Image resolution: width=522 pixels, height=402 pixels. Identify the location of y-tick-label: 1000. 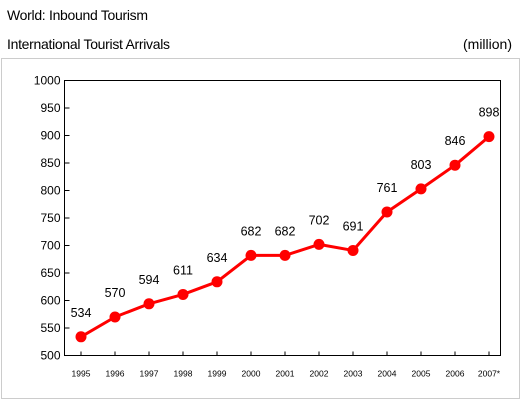
(47, 81).